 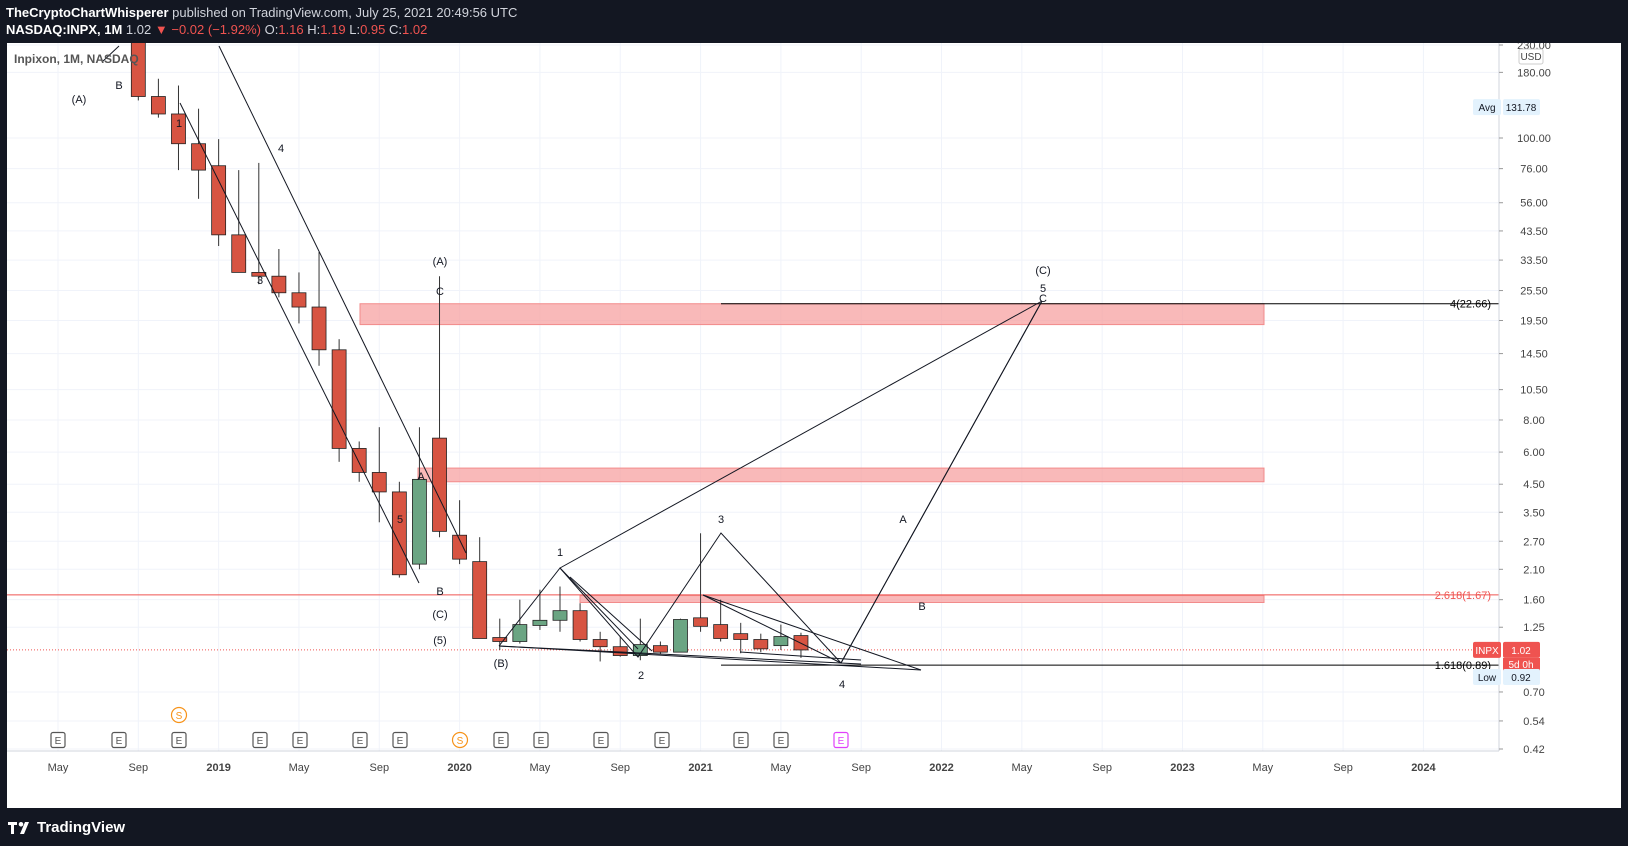 I want to click on price-tag-label: INPX, so click(x=1487, y=651).